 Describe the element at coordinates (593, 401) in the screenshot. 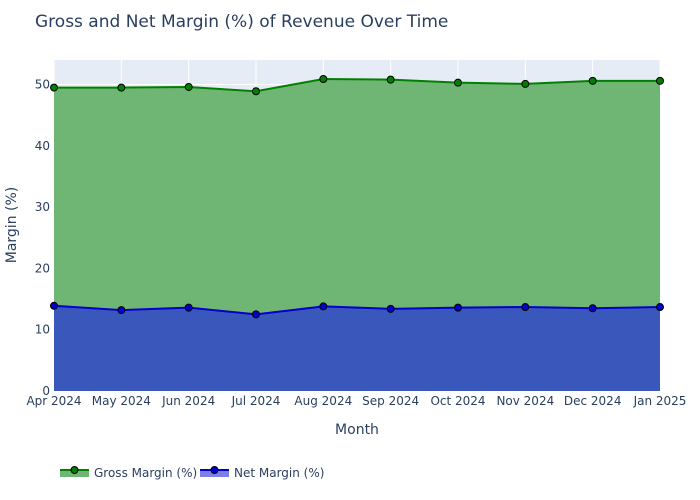

I see `x-tick-label: Dec 2024` at that location.